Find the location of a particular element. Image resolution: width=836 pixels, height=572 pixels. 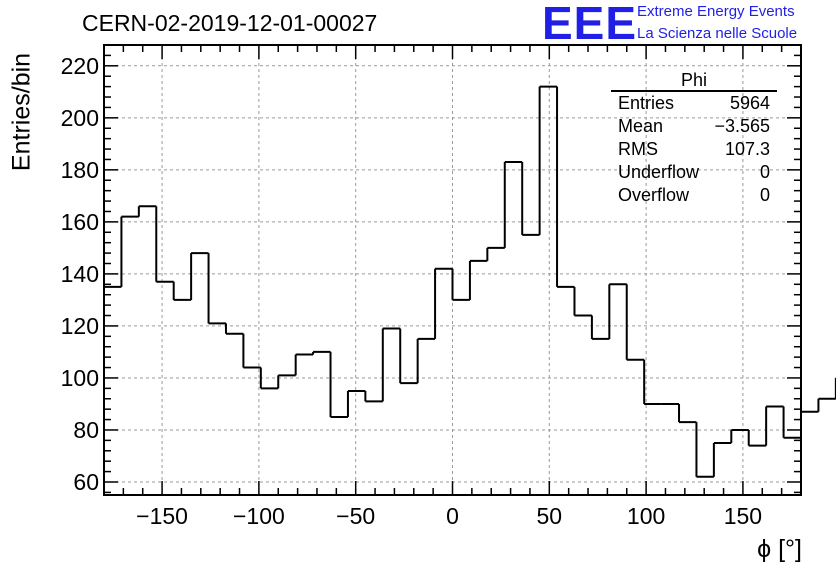

x-tick-label: 50 is located at coordinates (550, 516).